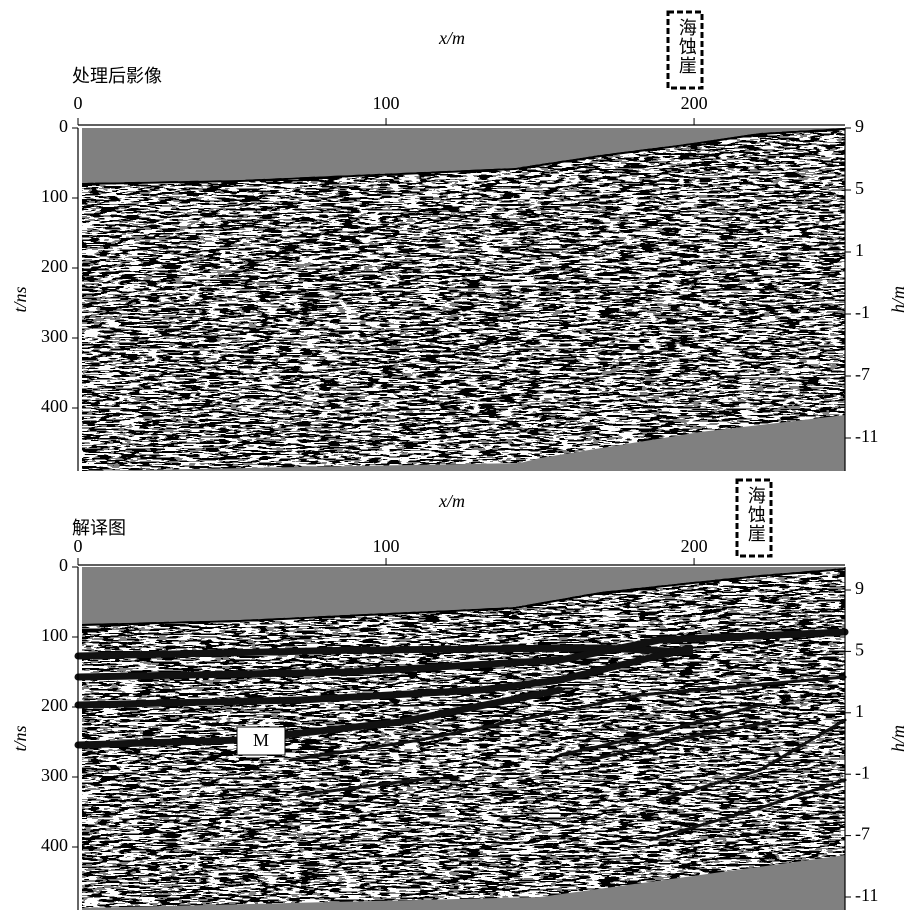 The height and width of the screenshot is (912, 911). Describe the element at coordinates (99, 528) in the screenshot. I see `panel-title: 解译图` at that location.